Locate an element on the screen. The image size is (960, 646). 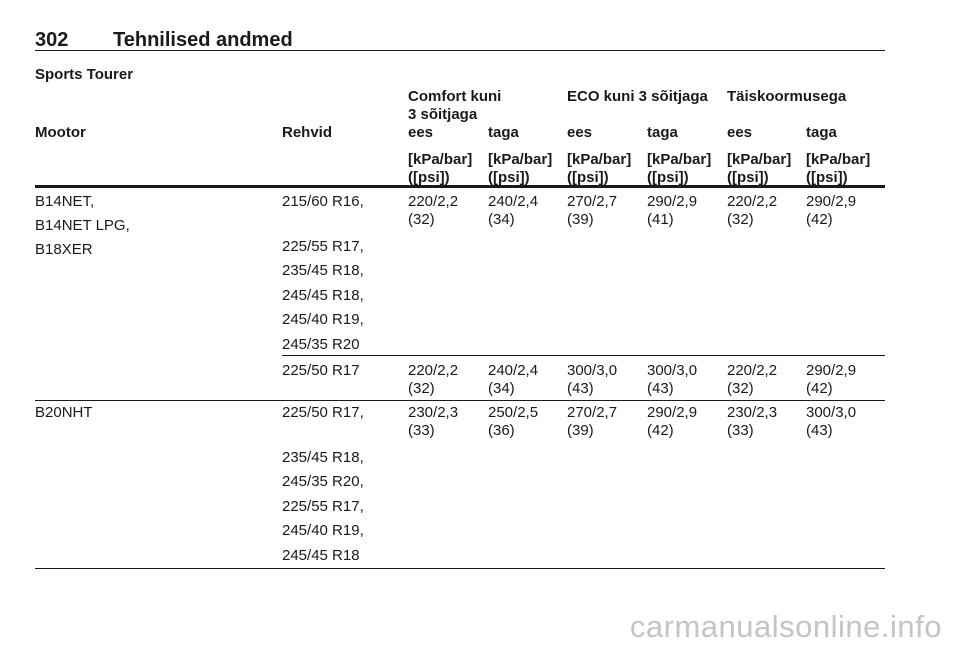
group-header: ECO kuni 3 sõitjaga is located at coordinates (637, 96).